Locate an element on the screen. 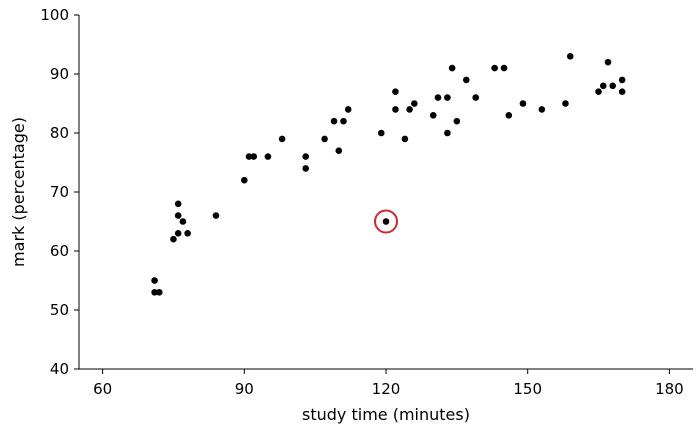 The width and height of the screenshot is (696, 434). y-tick-label: 100 is located at coordinates (54, 15).